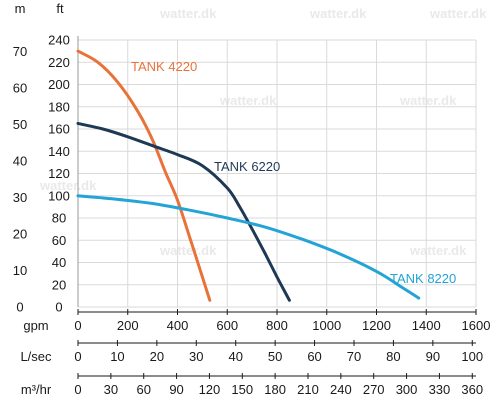 Image resolution: width=500 pixels, height=400 pixels. Describe the element at coordinates (326, 325) in the screenshot. I see `x-gpm-tick-label: 1000` at that location.